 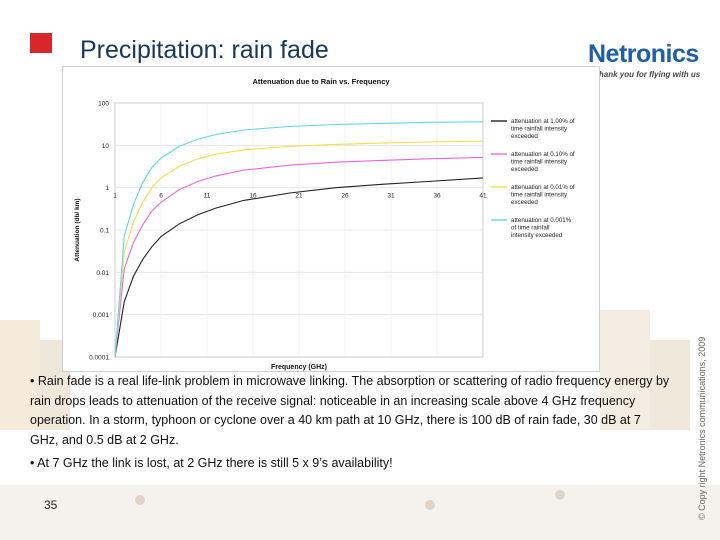 What do you see at coordinates (299, 367) in the screenshot?
I see `x-axis-label: Frequency (GHz)` at bounding box center [299, 367].